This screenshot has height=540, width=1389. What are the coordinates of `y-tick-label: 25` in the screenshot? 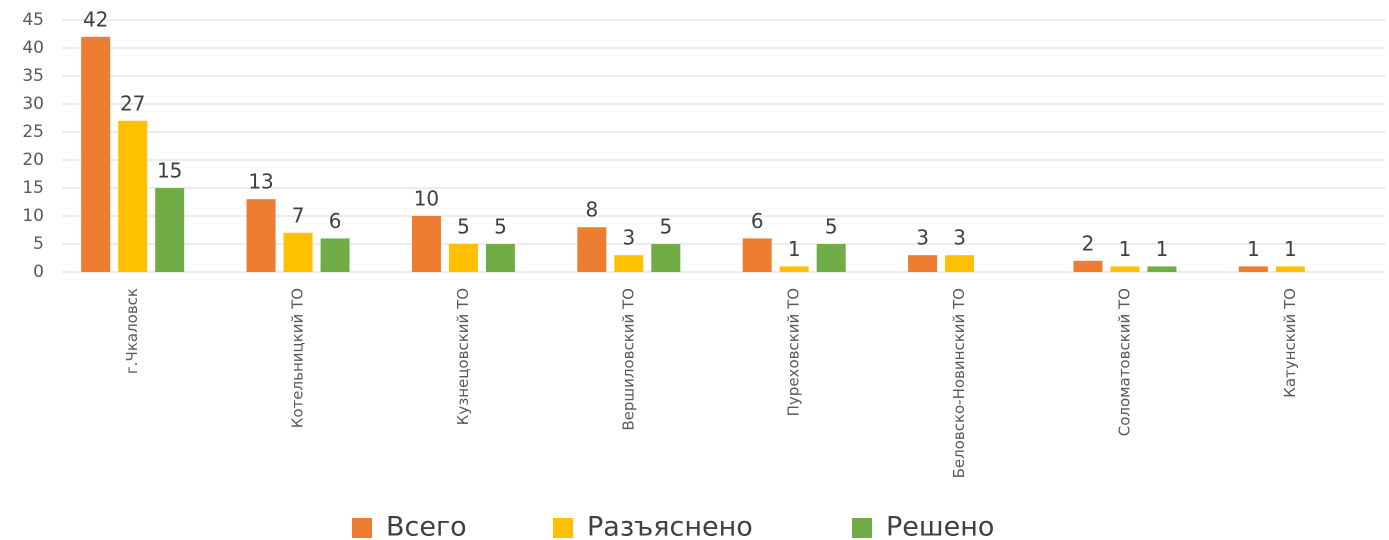 It's located at (33, 132).